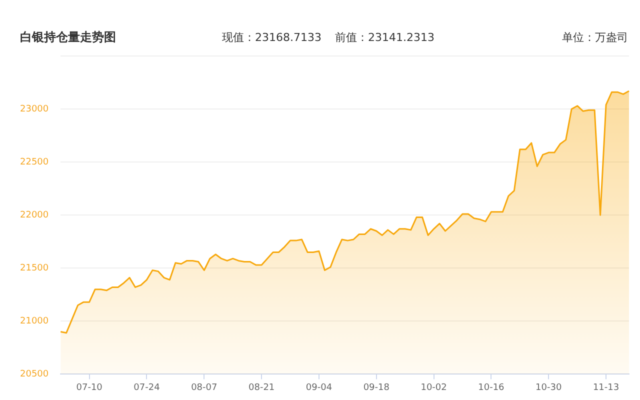 The image size is (640, 400). I want to click on x-tick-label: 07-24, so click(147, 387).